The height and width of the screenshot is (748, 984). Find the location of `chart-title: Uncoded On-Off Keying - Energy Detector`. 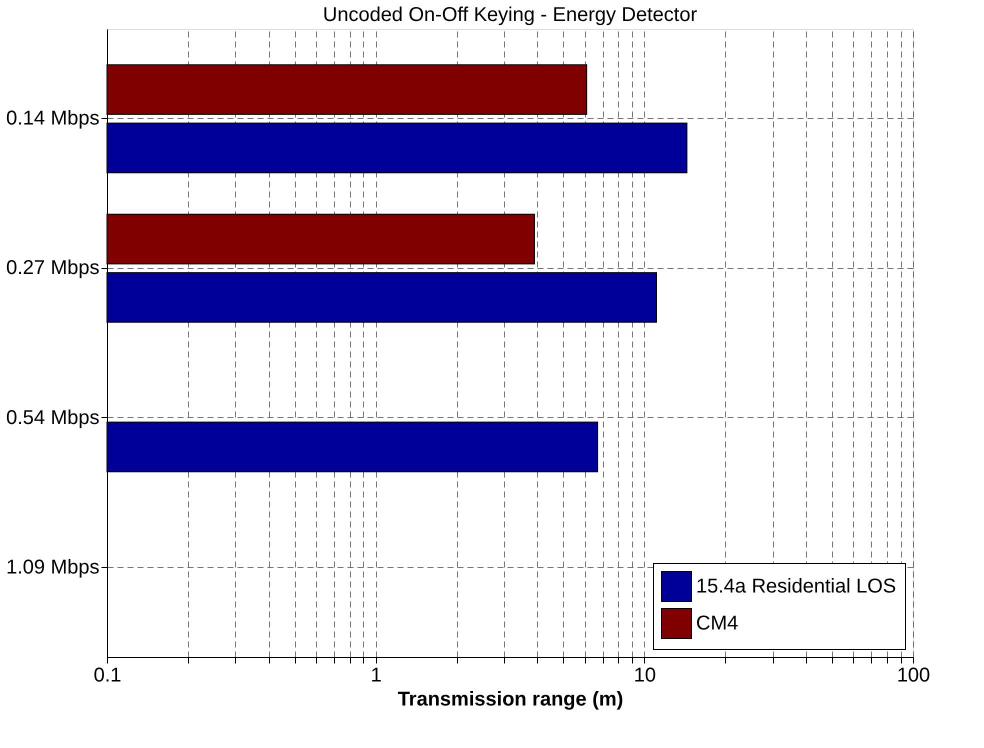

chart-title: Uncoded On-Off Keying - Energy Detector is located at coordinates (510, 15).